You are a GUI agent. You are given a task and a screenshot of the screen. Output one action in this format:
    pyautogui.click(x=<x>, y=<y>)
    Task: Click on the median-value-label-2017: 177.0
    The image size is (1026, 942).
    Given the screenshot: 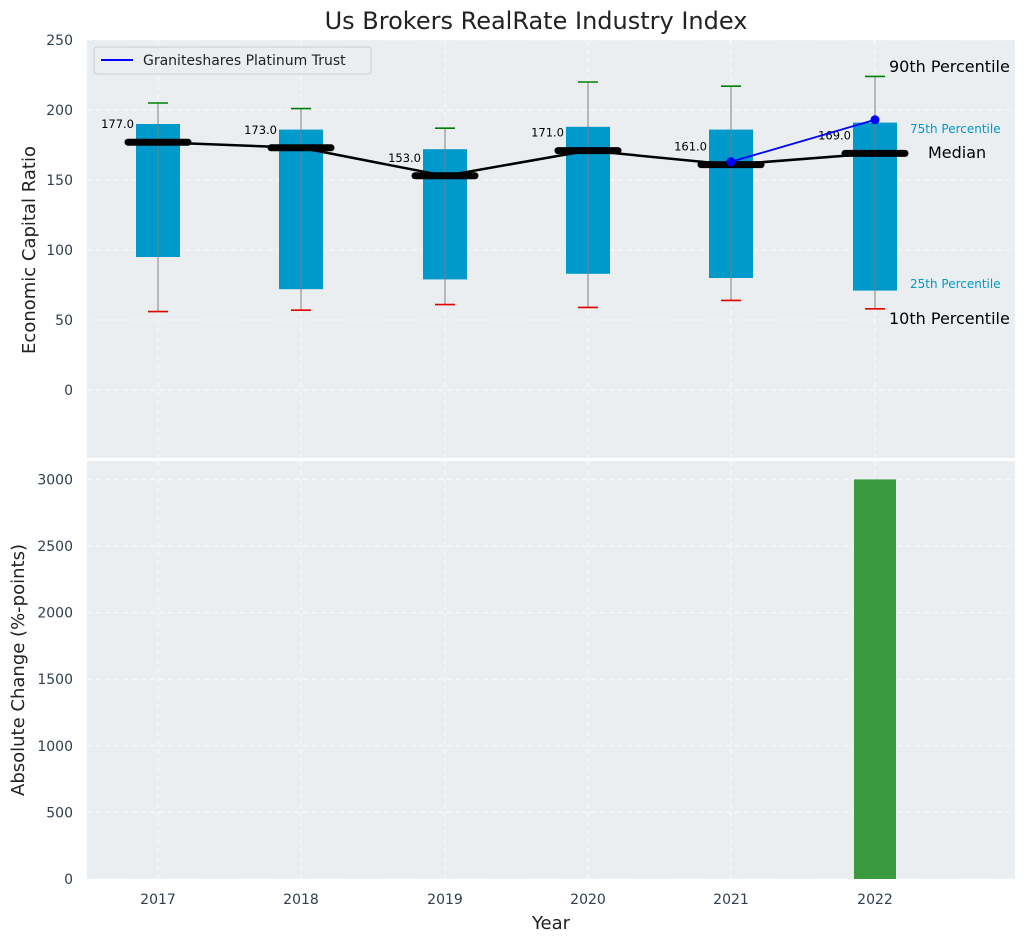 What is the action you would take?
    pyautogui.click(x=117, y=124)
    